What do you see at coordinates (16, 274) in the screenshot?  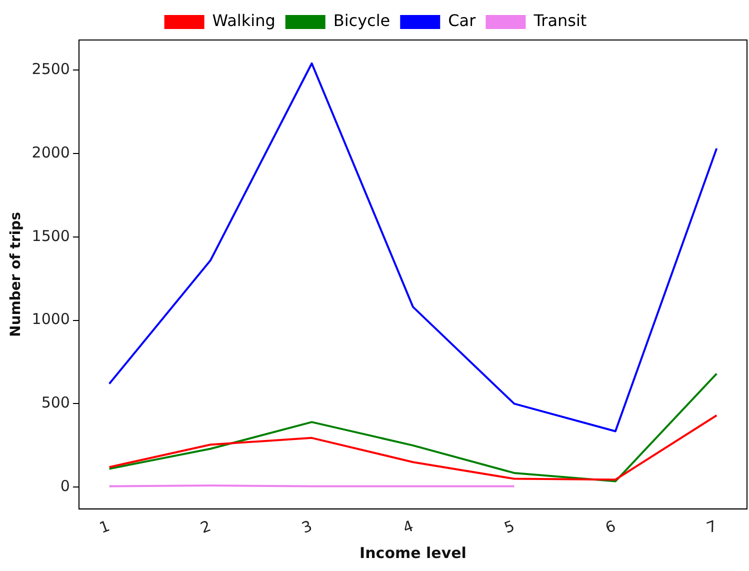 I see `y-axis-title: Number of trips` at bounding box center [16, 274].